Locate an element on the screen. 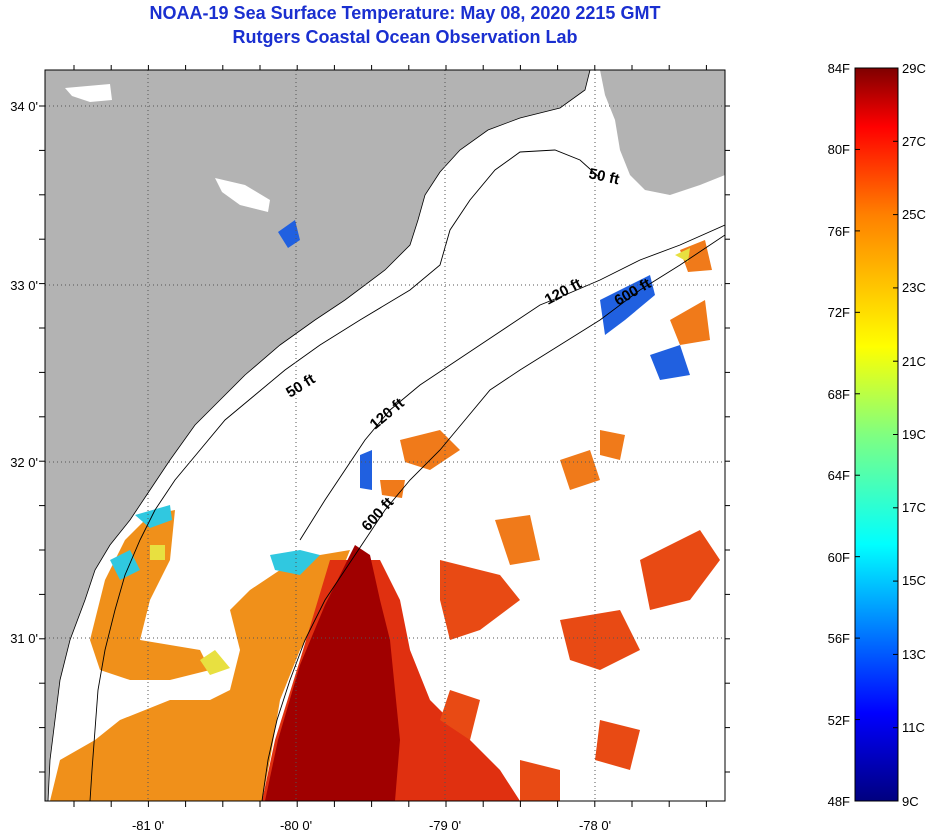 Image resolution: width=928 pixels, height=832 pixels. lat-label: 33 0' is located at coordinates (24, 285).